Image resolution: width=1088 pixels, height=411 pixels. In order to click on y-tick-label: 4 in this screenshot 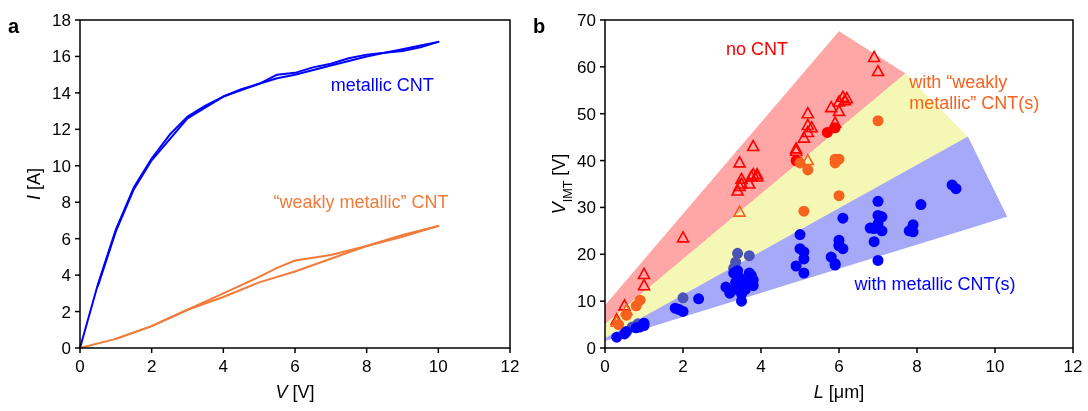, I will do `click(66, 276)`.